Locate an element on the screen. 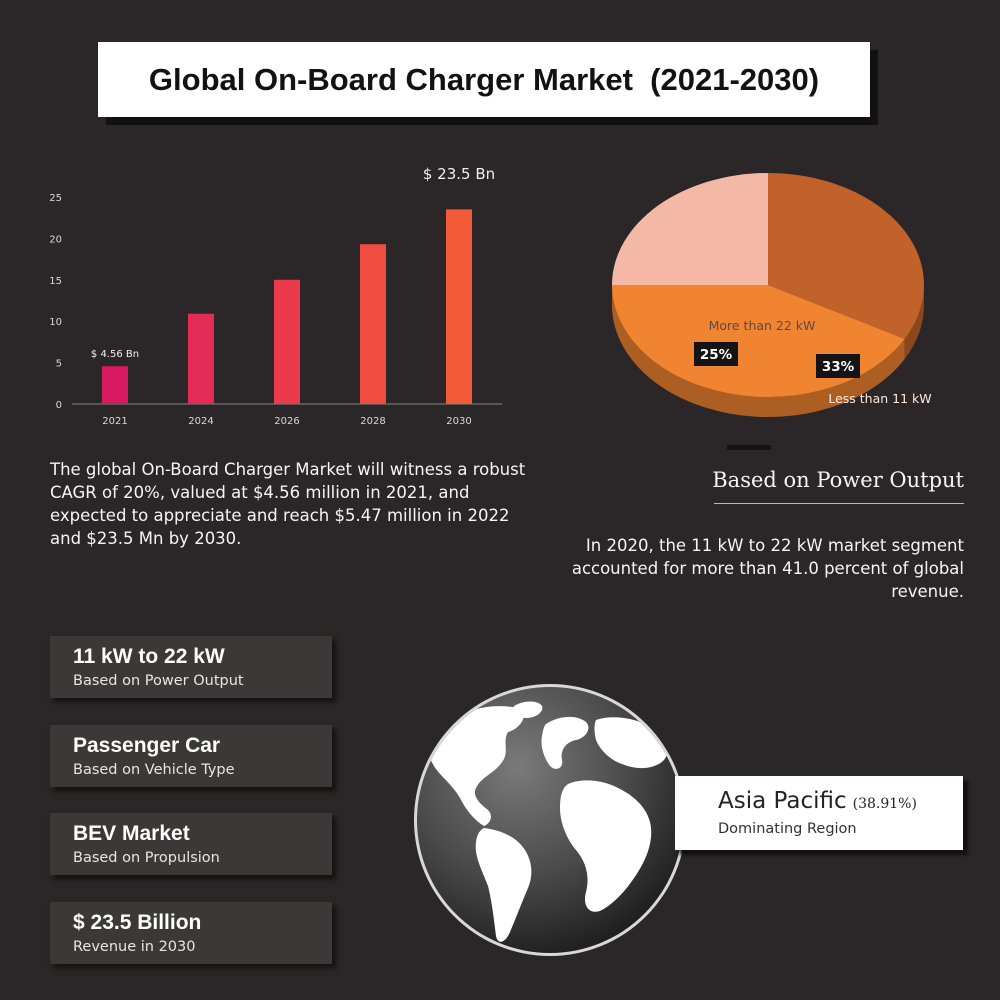 The width and height of the screenshot is (1000, 1000). region-name: Asia Pacific is located at coordinates (782, 801).